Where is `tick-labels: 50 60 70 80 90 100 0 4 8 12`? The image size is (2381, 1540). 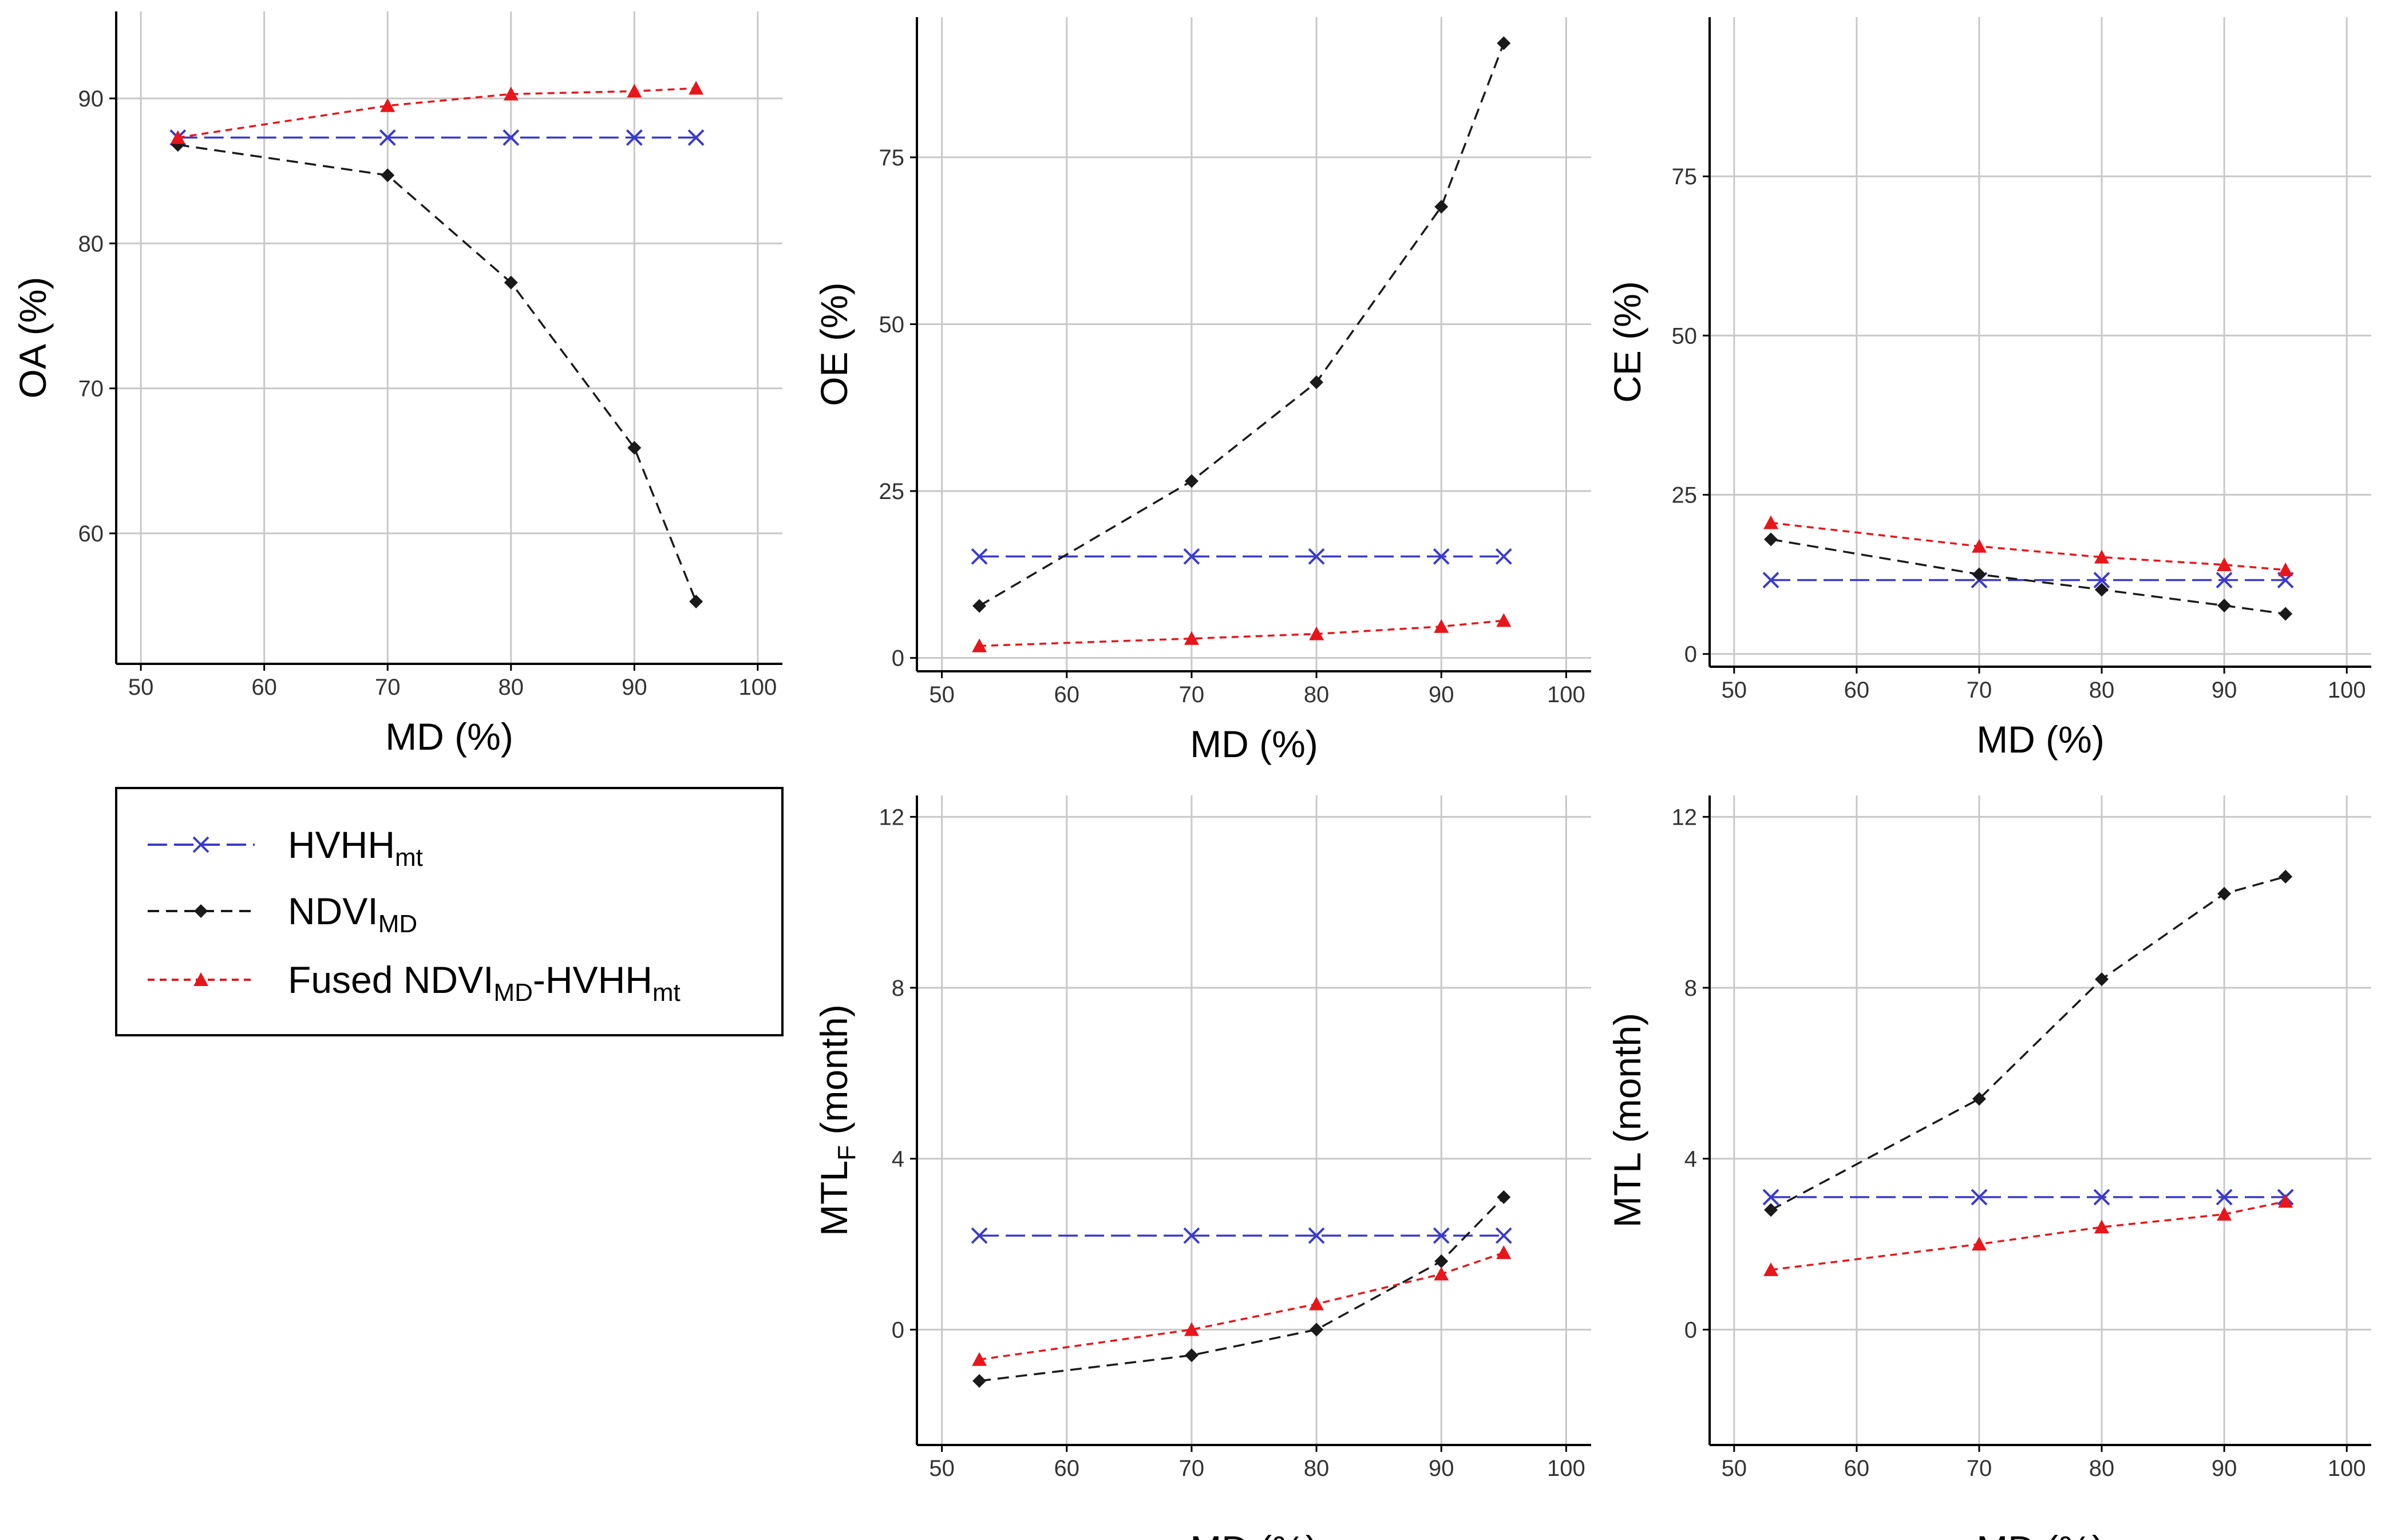
tick-labels: 50 60 70 80 90 100 0 4 8 12 is located at coordinates (2019, 1143).